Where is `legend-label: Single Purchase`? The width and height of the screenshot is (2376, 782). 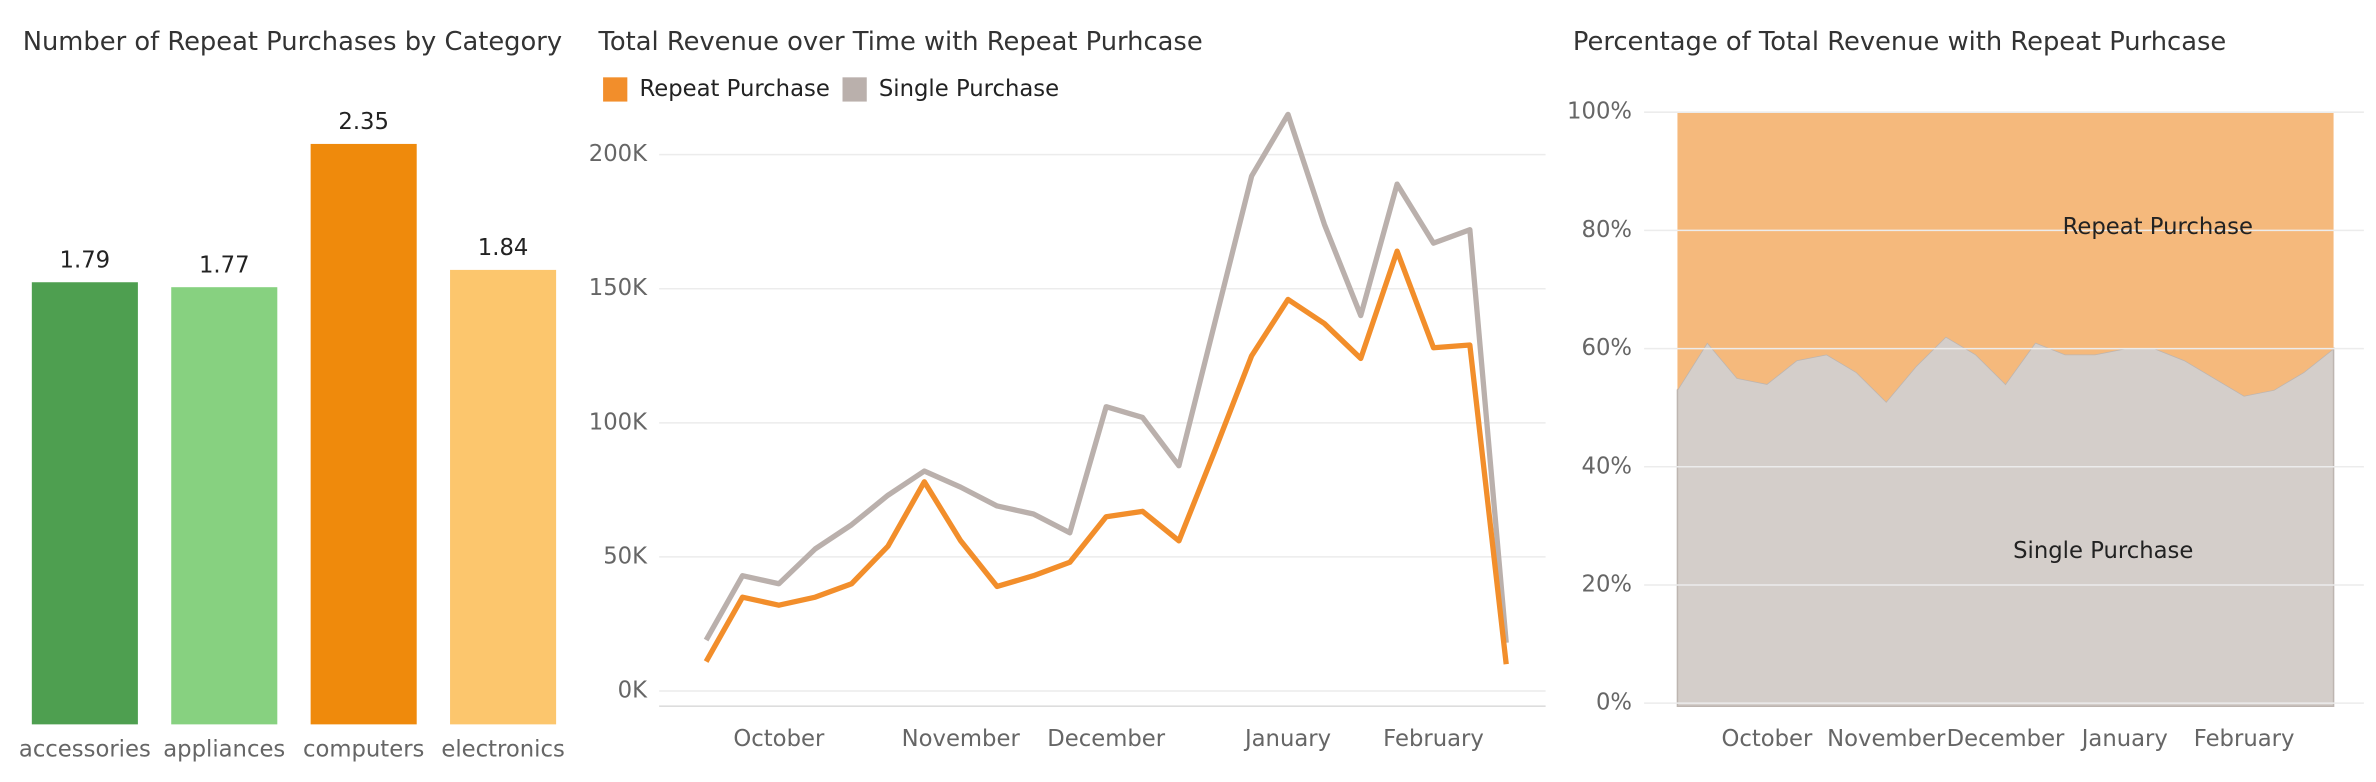 legend-label: Single Purchase is located at coordinates (969, 89).